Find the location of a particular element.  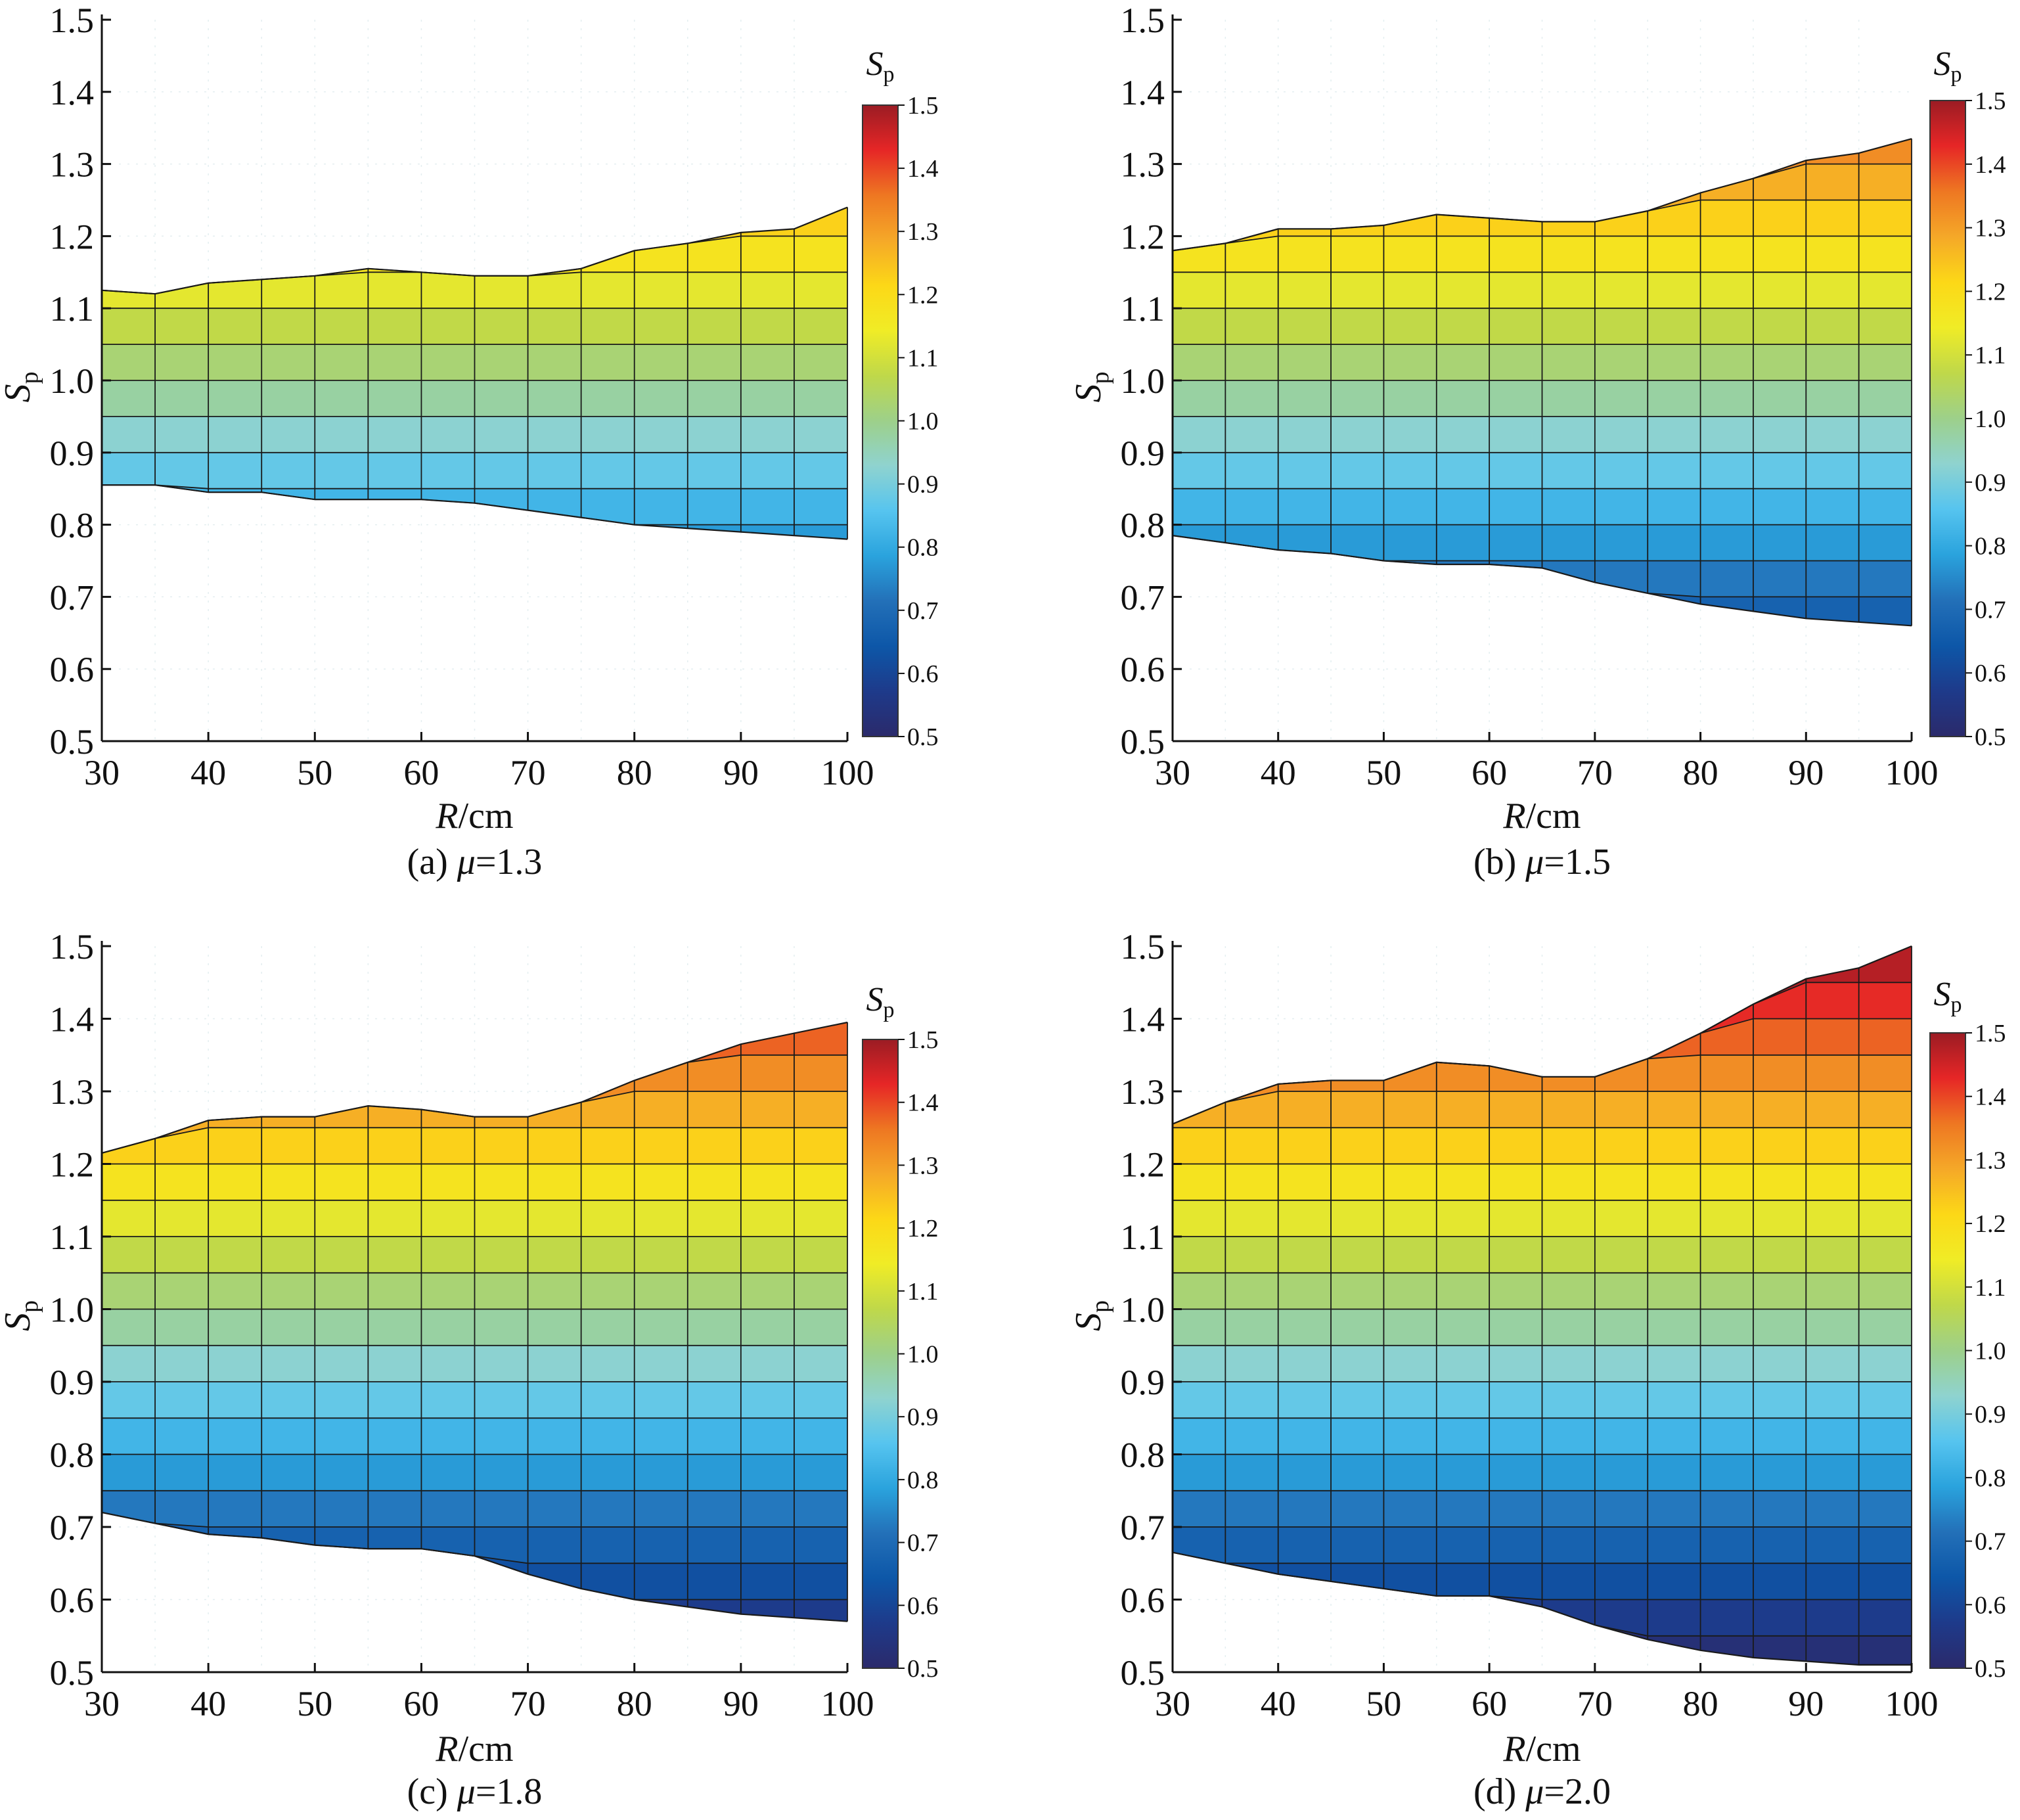

y-tick-label: 1.0 is located at coordinates (1143, 1310).